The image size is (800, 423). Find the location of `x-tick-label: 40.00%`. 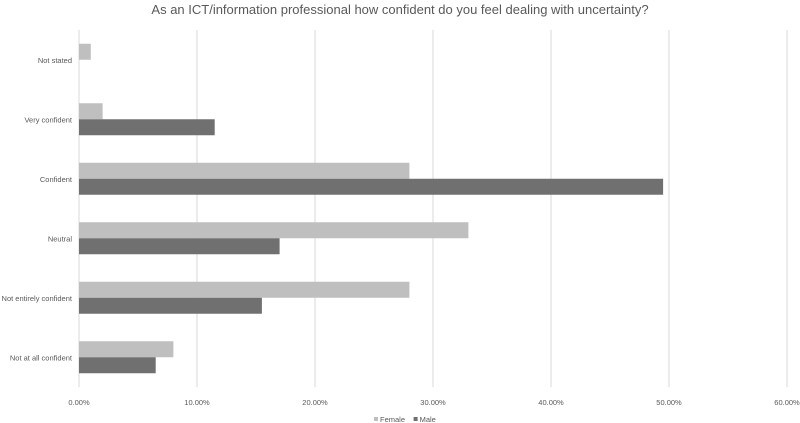

x-tick-label: 40.00% is located at coordinates (551, 402).